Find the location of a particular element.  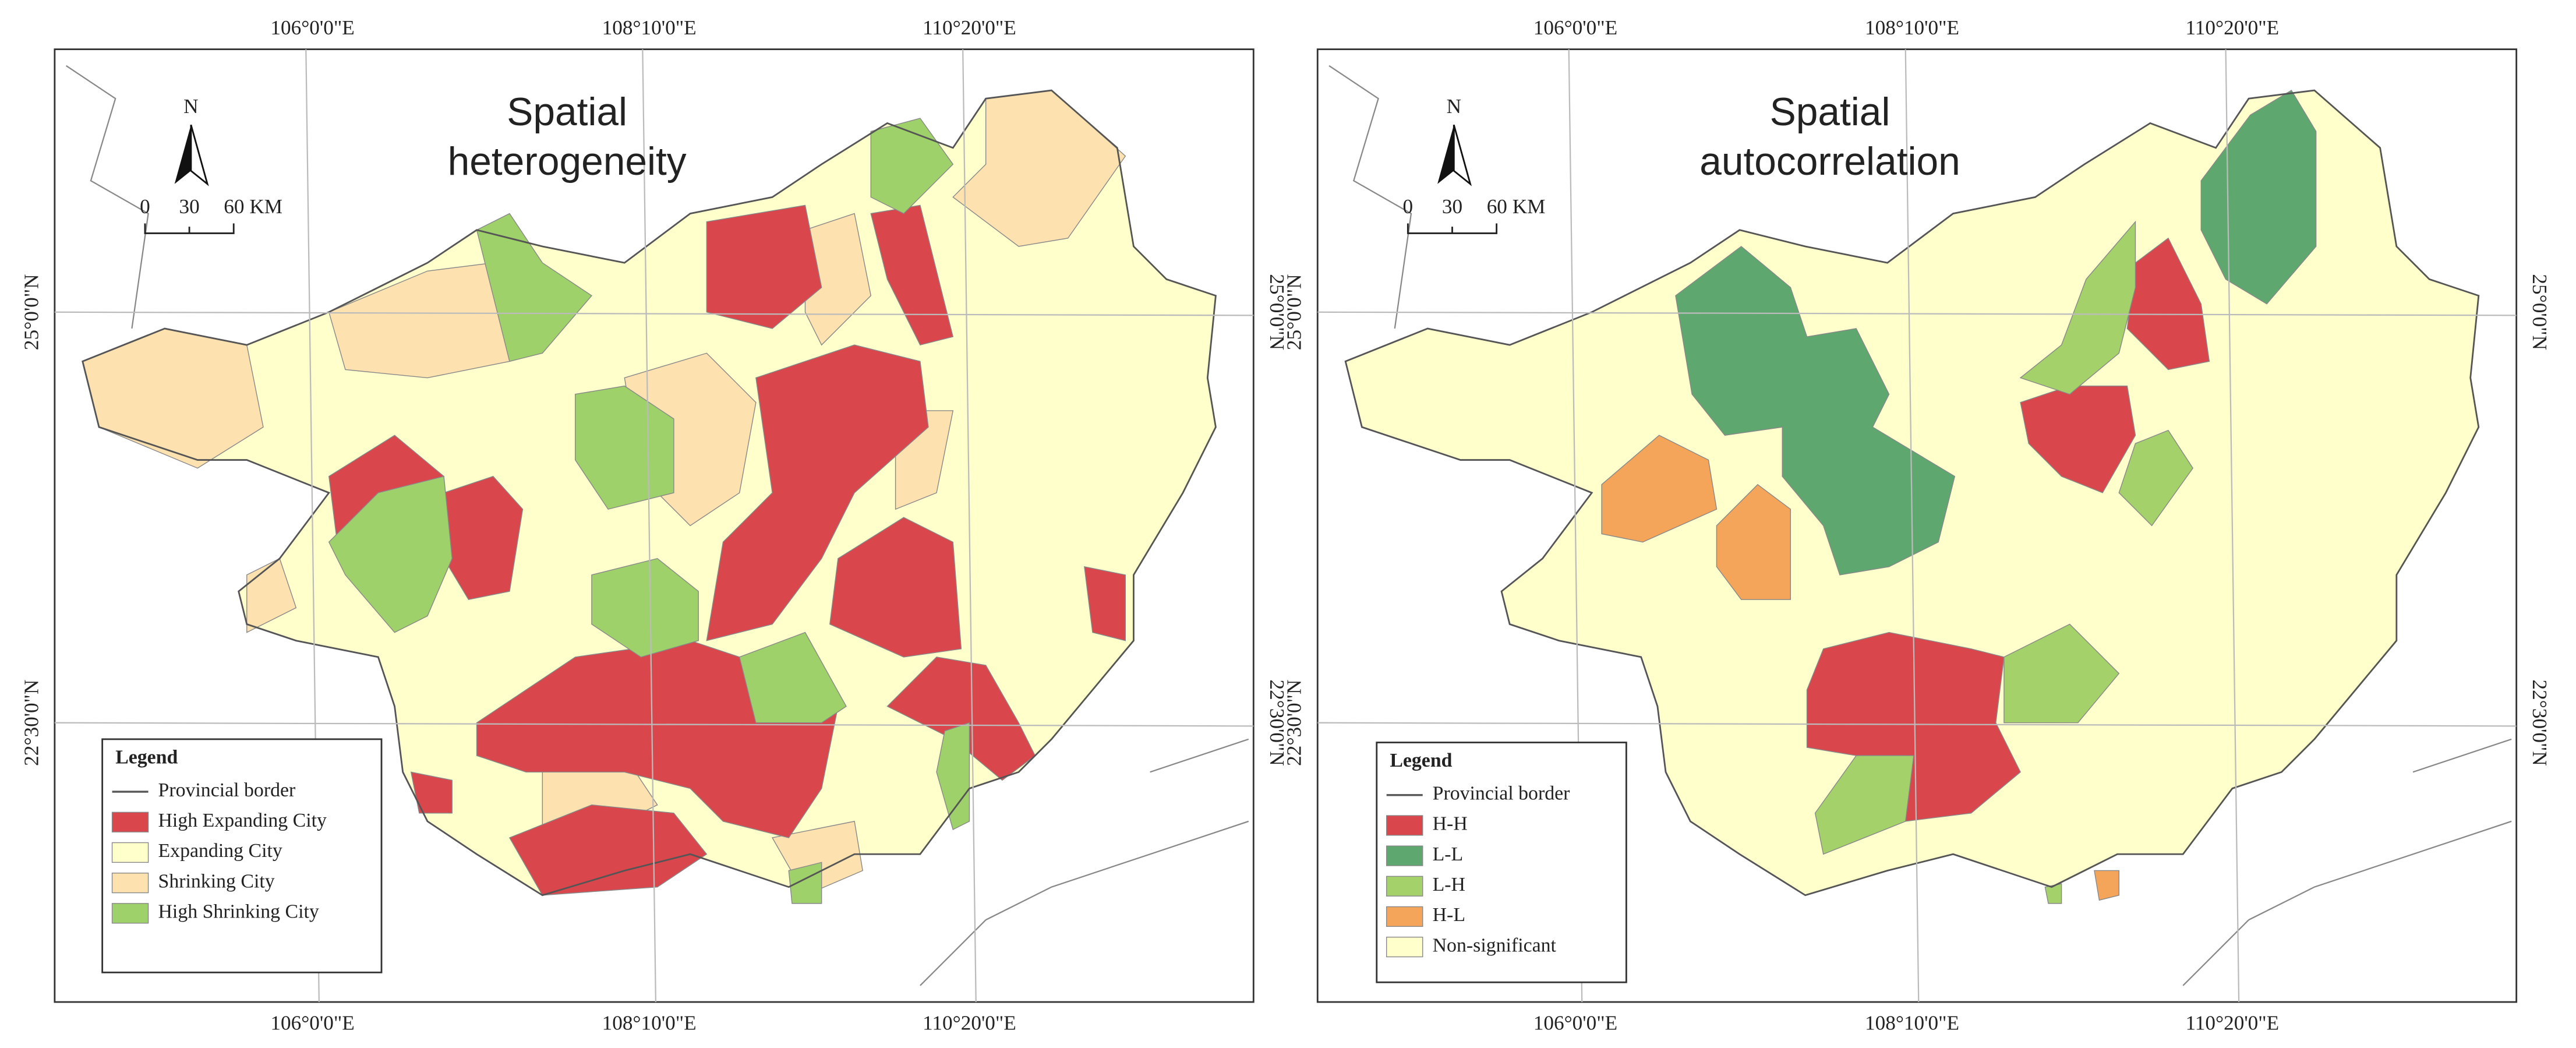

legend-box is located at coordinates (242, 855).